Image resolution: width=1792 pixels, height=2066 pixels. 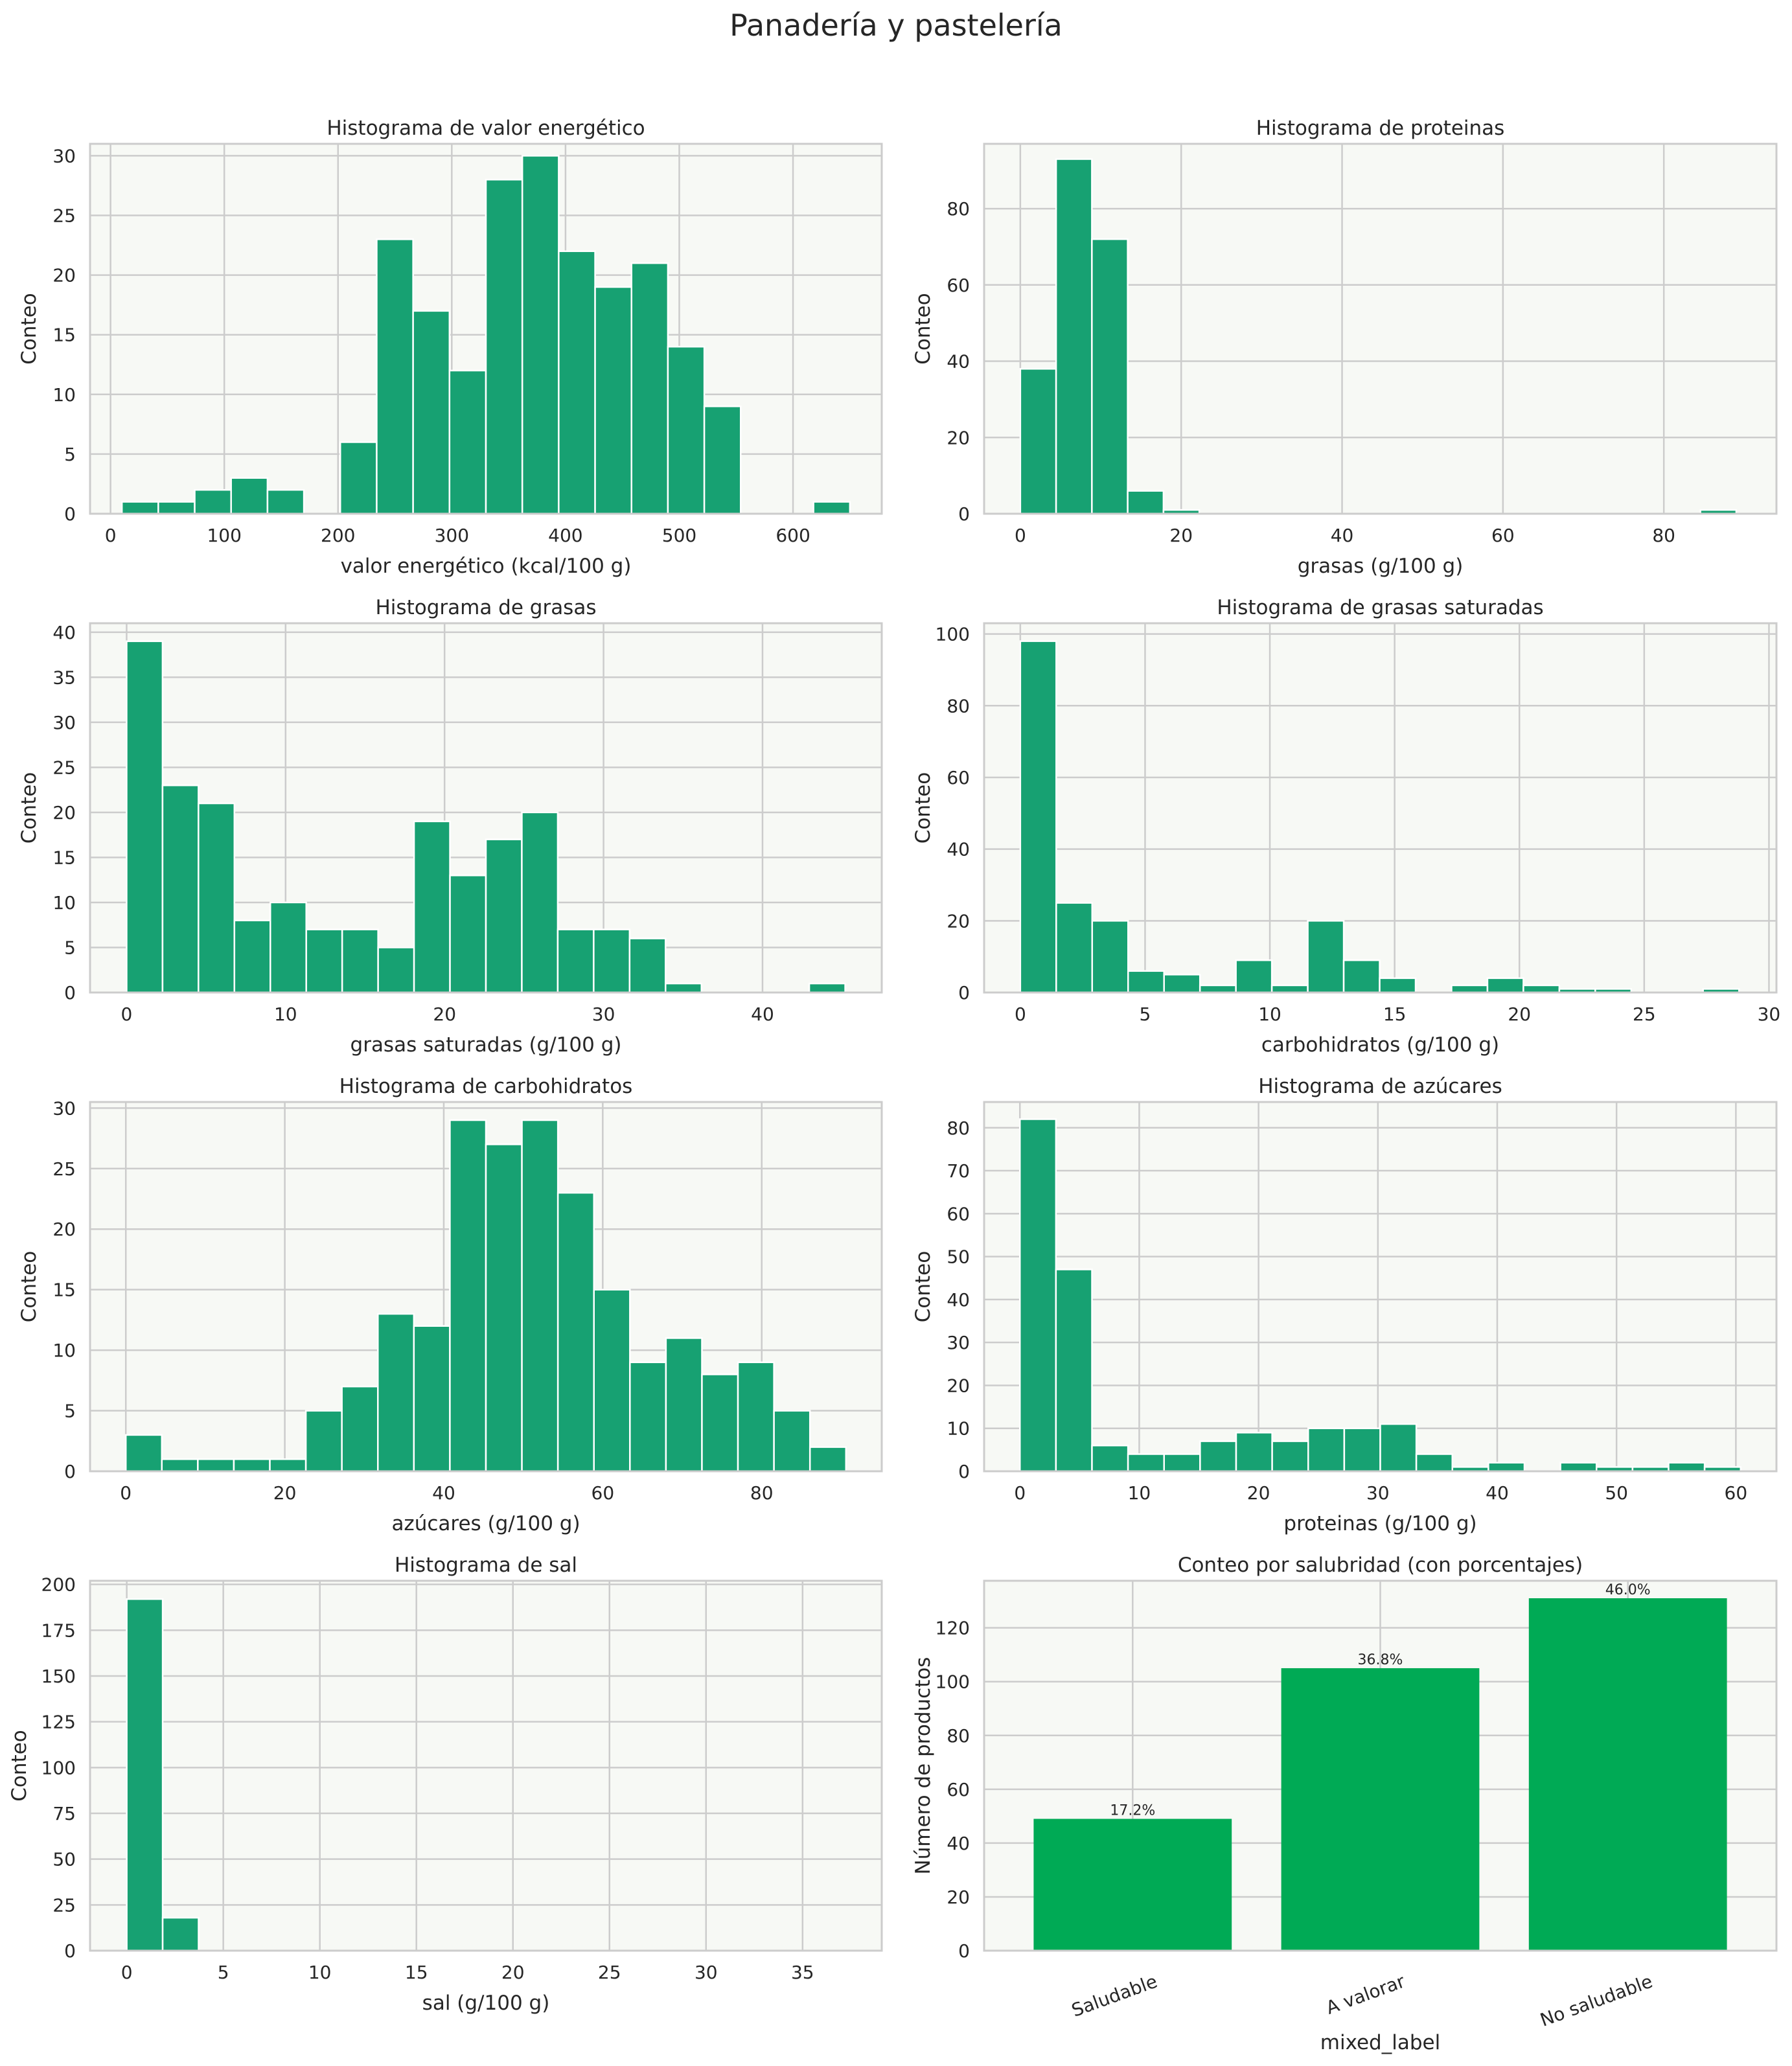 What do you see at coordinates (1380, 1045) in the screenshot?
I see `x-axis-label: carbohidratos (g/100 g)` at bounding box center [1380, 1045].